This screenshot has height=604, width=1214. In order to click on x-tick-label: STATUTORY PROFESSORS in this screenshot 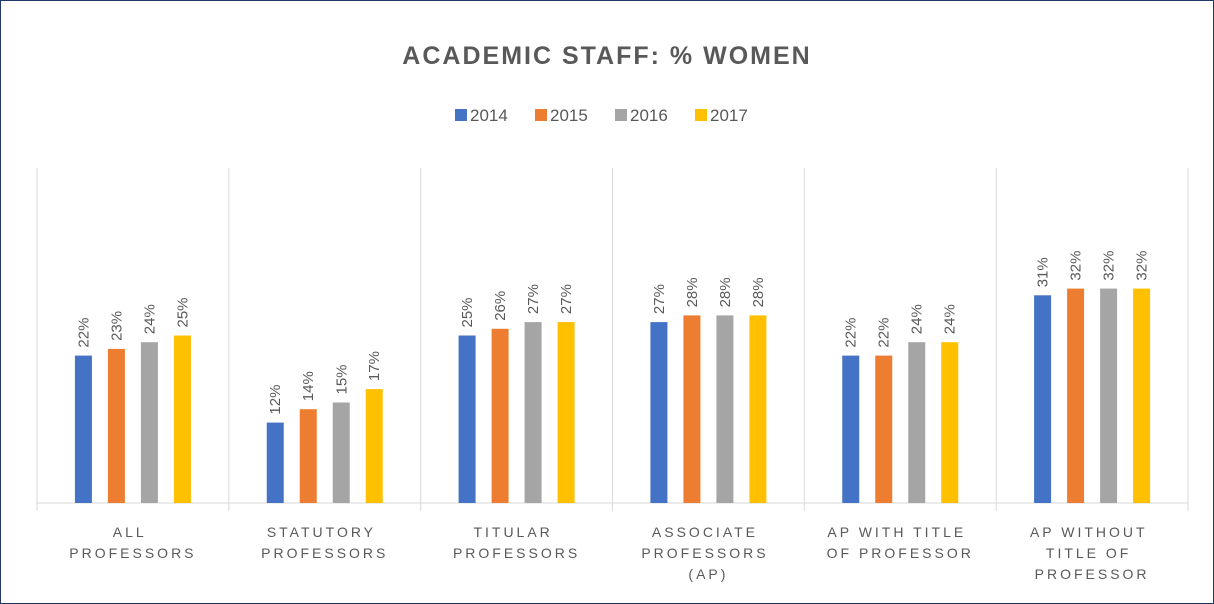, I will do `click(324, 542)`.